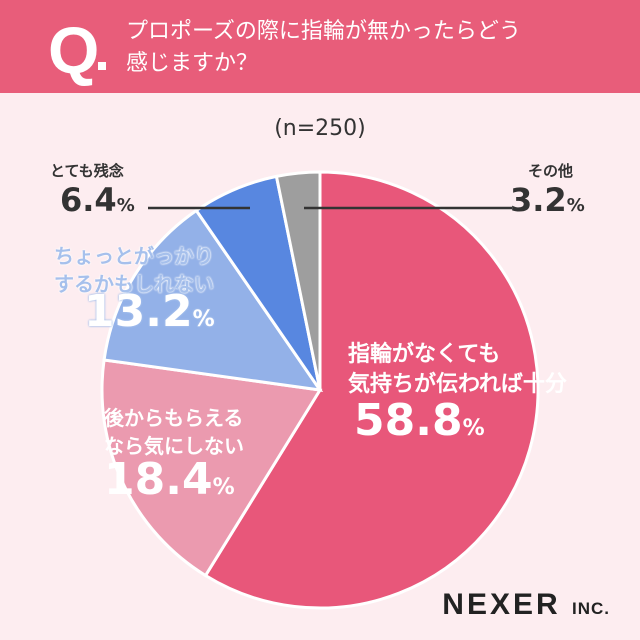 The width and height of the screenshot is (640, 640). Describe the element at coordinates (174, 446) in the screenshot. I see `label-line: なら気にしない` at that location.